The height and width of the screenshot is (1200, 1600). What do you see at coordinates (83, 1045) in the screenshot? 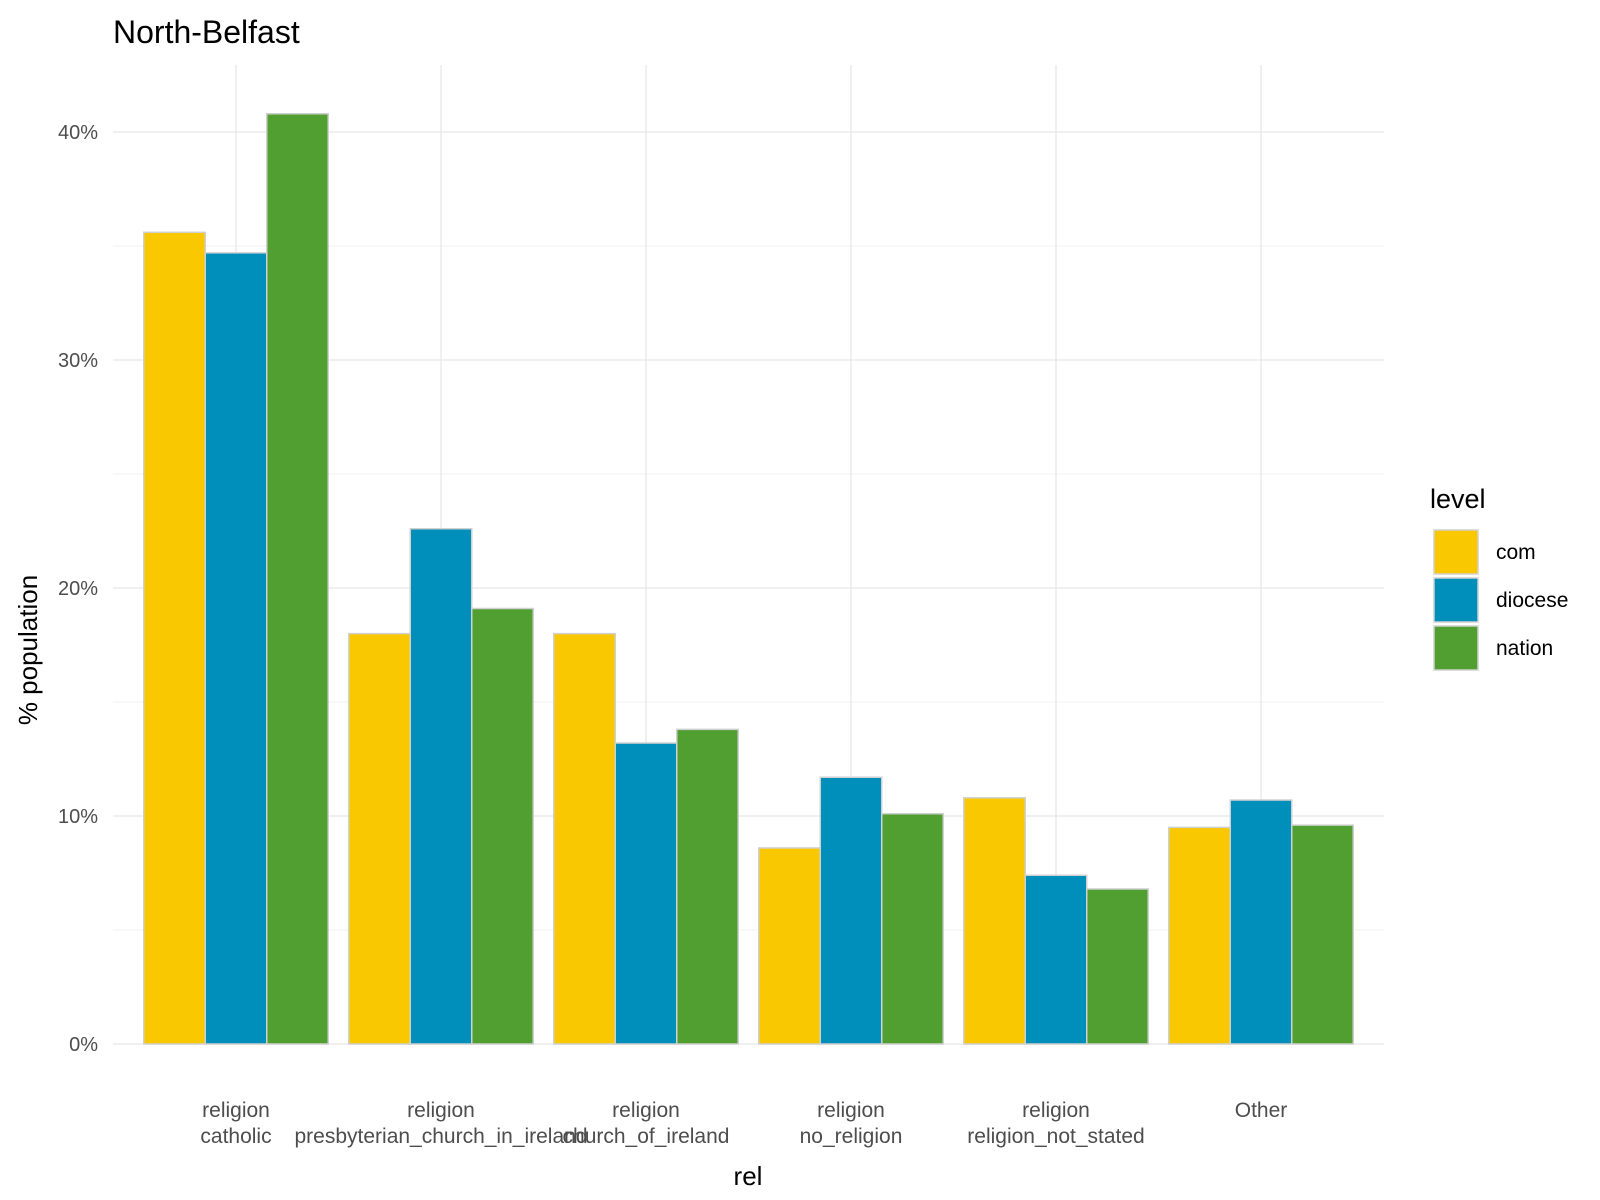
I see `y-tick-label: 0%` at bounding box center [83, 1045].